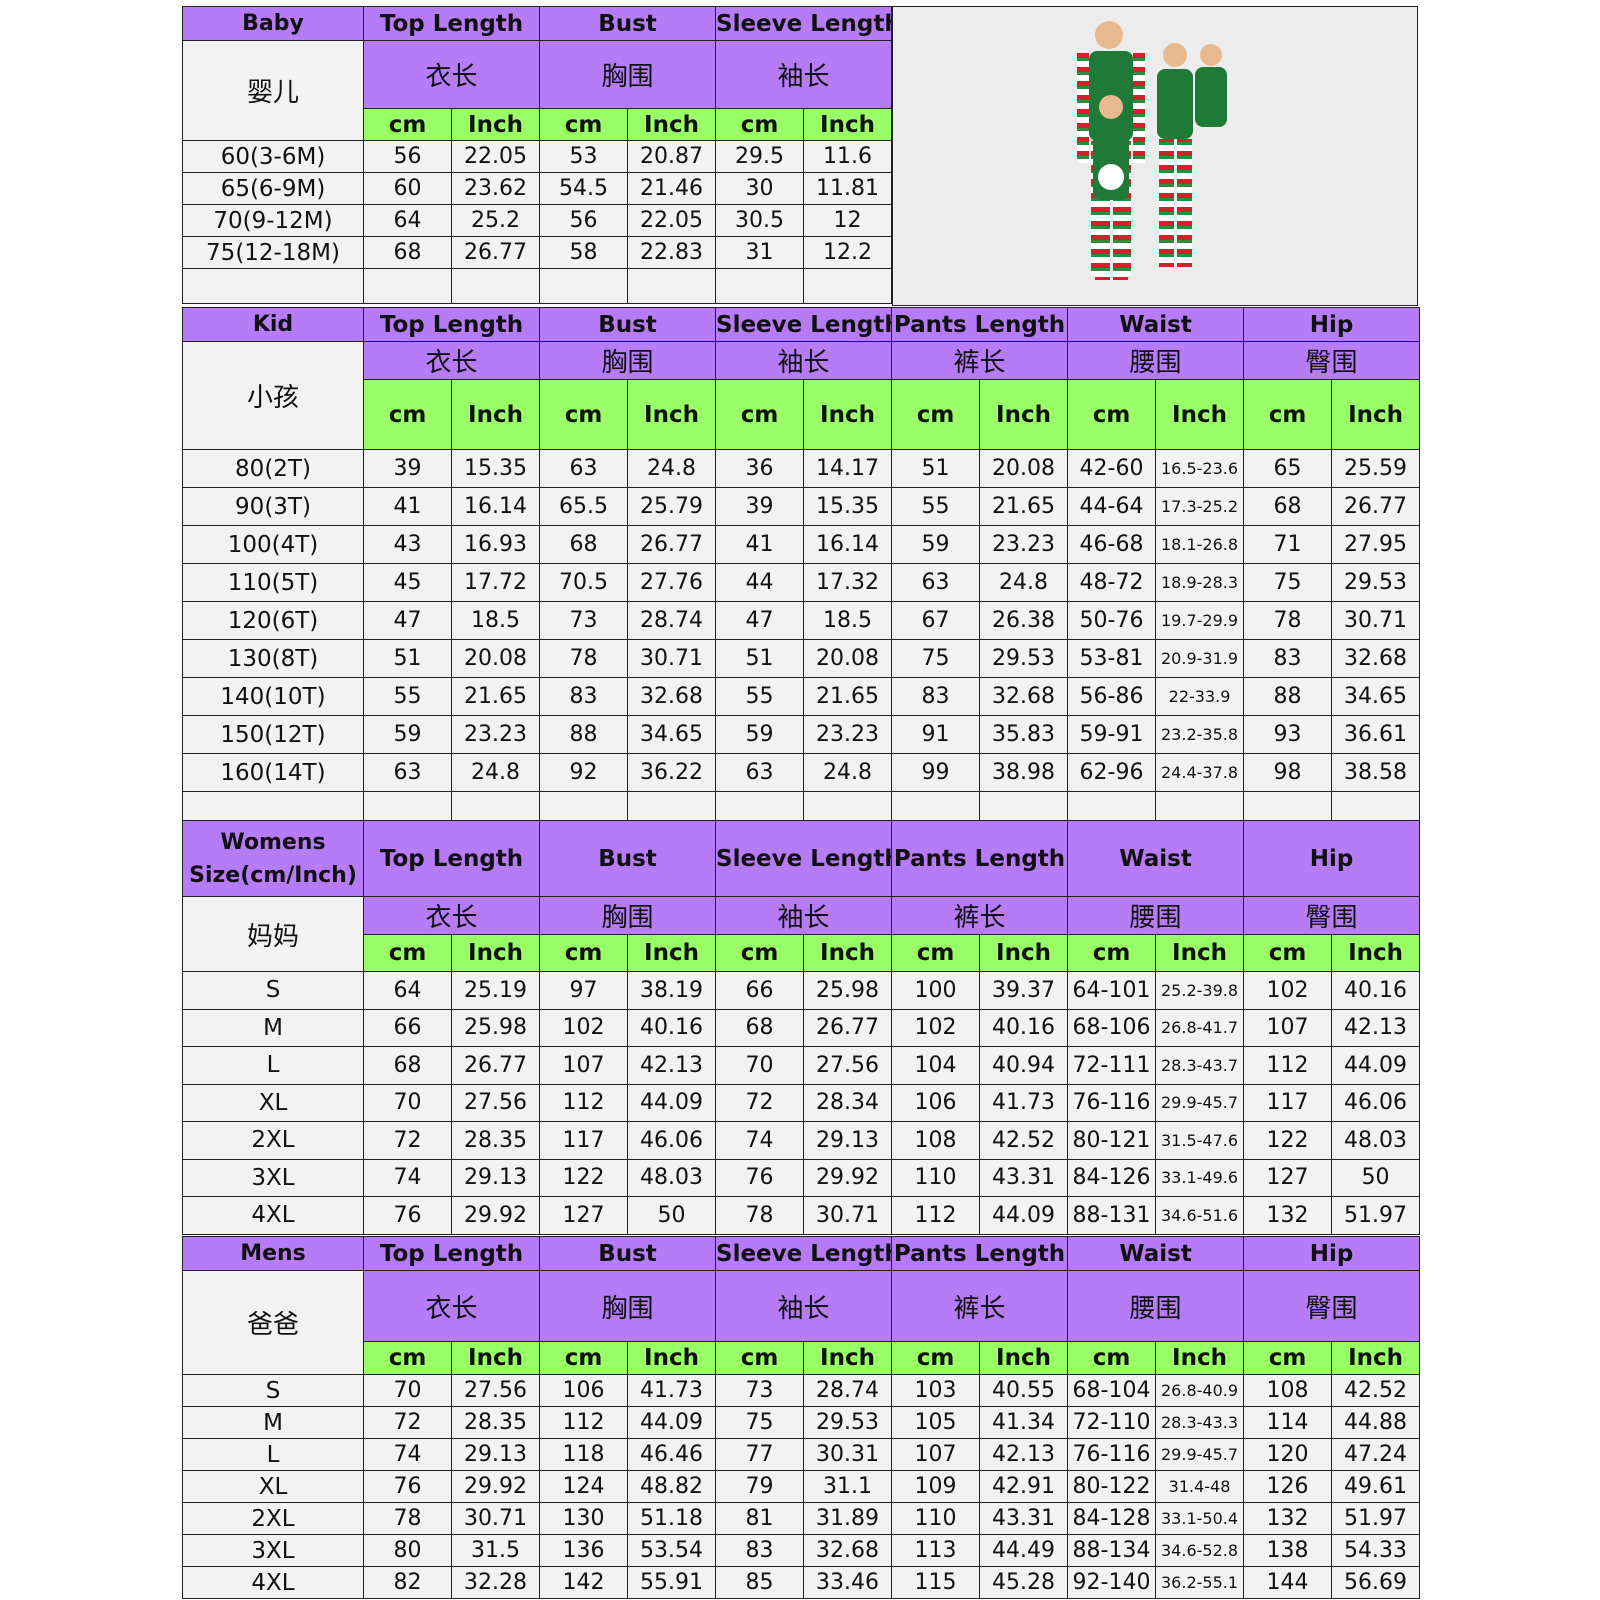  Describe the element at coordinates (1376, 696) in the screenshot. I see `measure-value: 34.65` at that location.